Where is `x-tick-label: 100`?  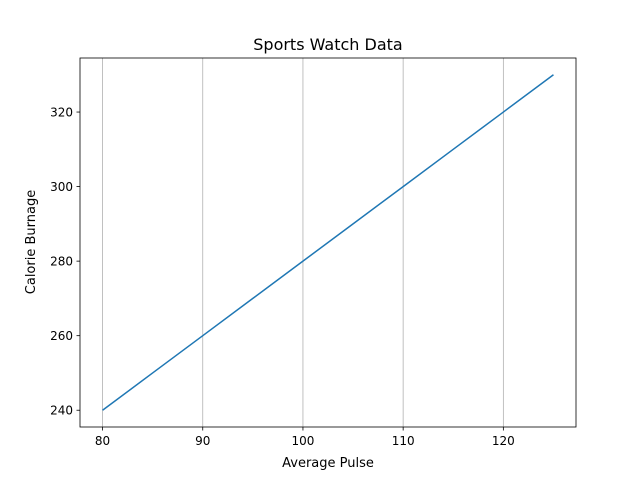 x-tick-label: 100 is located at coordinates (302, 441).